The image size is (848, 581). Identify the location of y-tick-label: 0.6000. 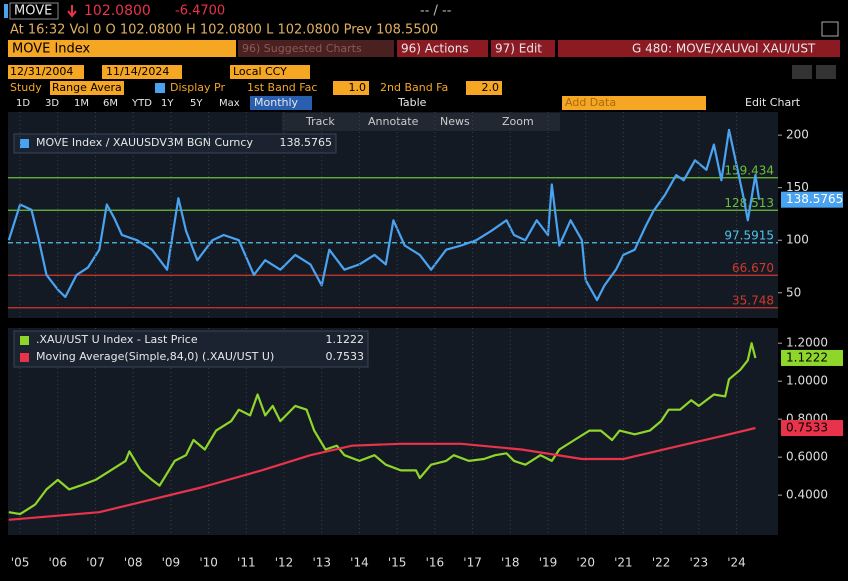
(807, 457).